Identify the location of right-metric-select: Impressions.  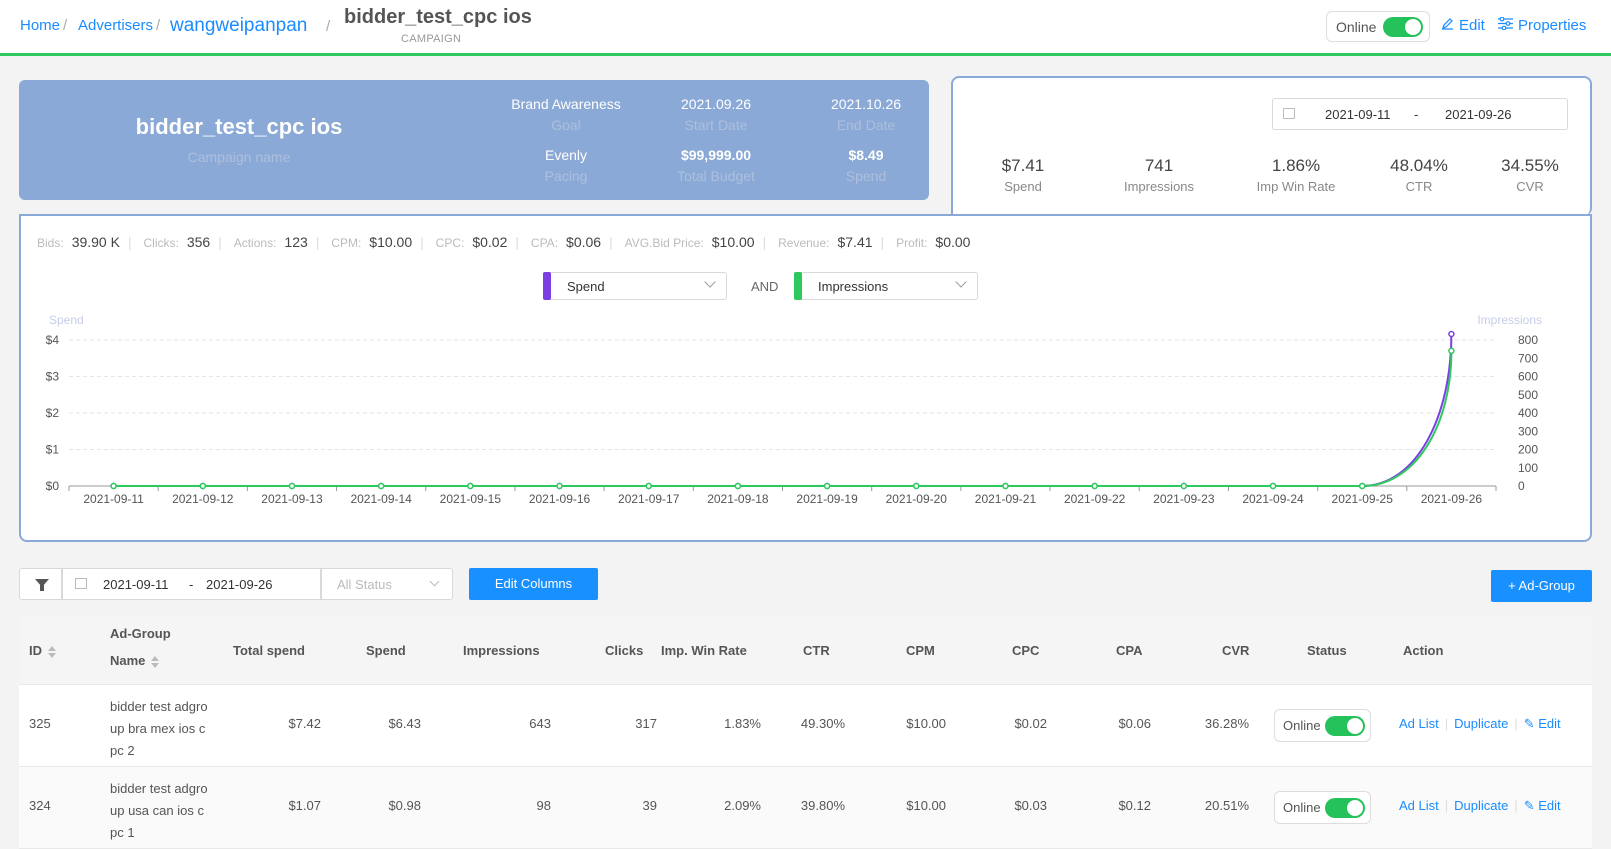
(886, 286).